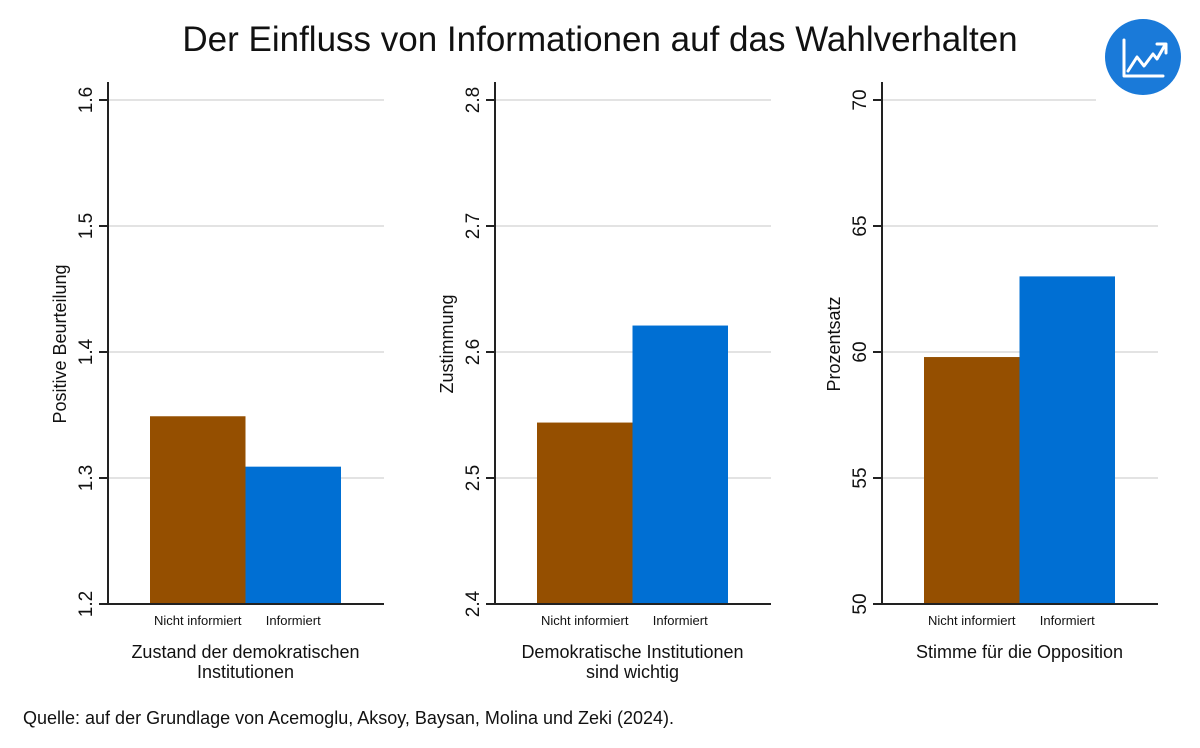 The width and height of the screenshot is (1200, 748). What do you see at coordinates (1143, 57) in the screenshot?
I see `chart-trend-up-icon` at bounding box center [1143, 57].